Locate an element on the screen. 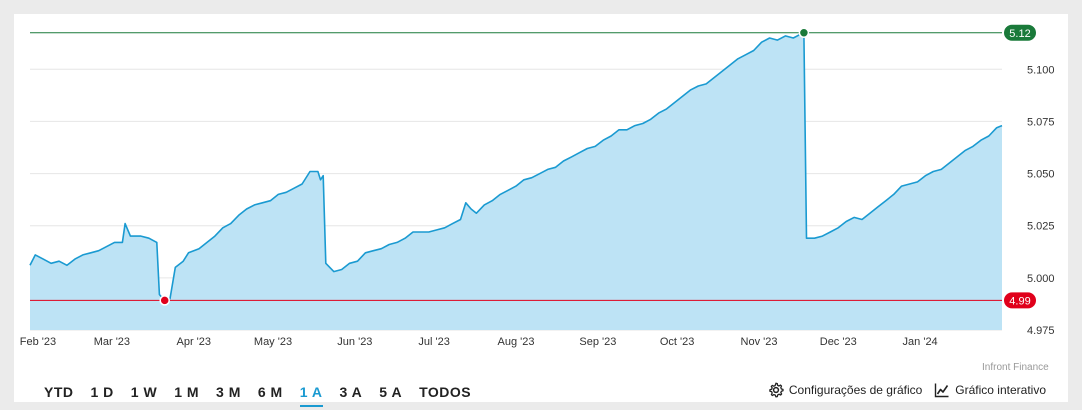  chart-settings-button: Configurações de gráfico is located at coordinates (845, 390).